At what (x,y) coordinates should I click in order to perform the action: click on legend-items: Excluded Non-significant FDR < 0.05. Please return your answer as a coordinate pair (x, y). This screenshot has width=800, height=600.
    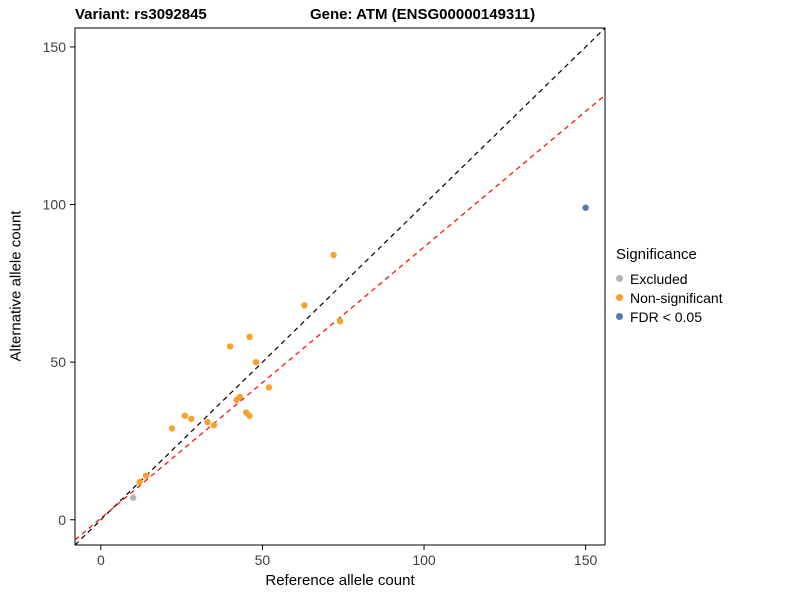
    Looking at the image, I should click on (669, 297).